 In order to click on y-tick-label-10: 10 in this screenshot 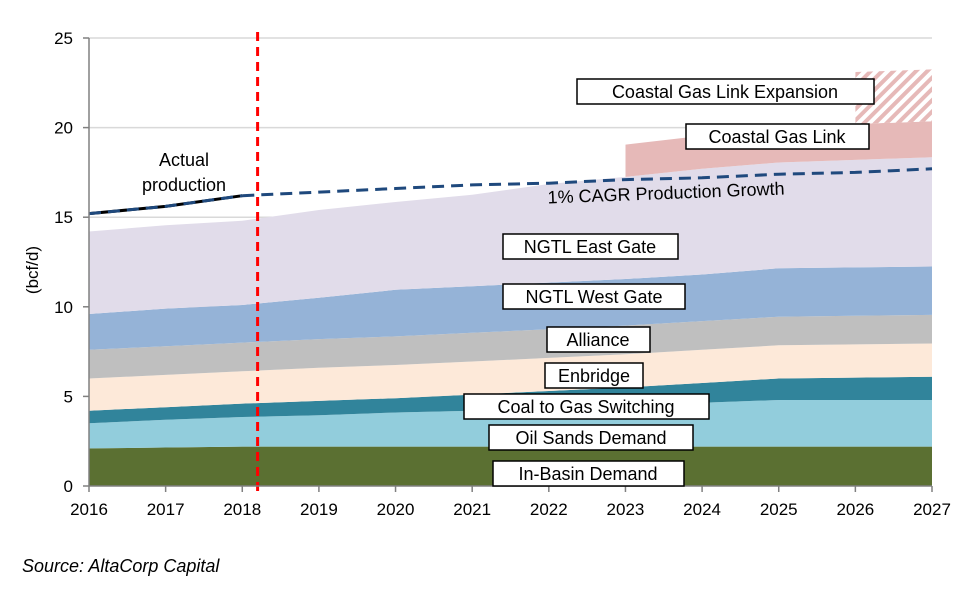, I will do `click(63, 307)`.